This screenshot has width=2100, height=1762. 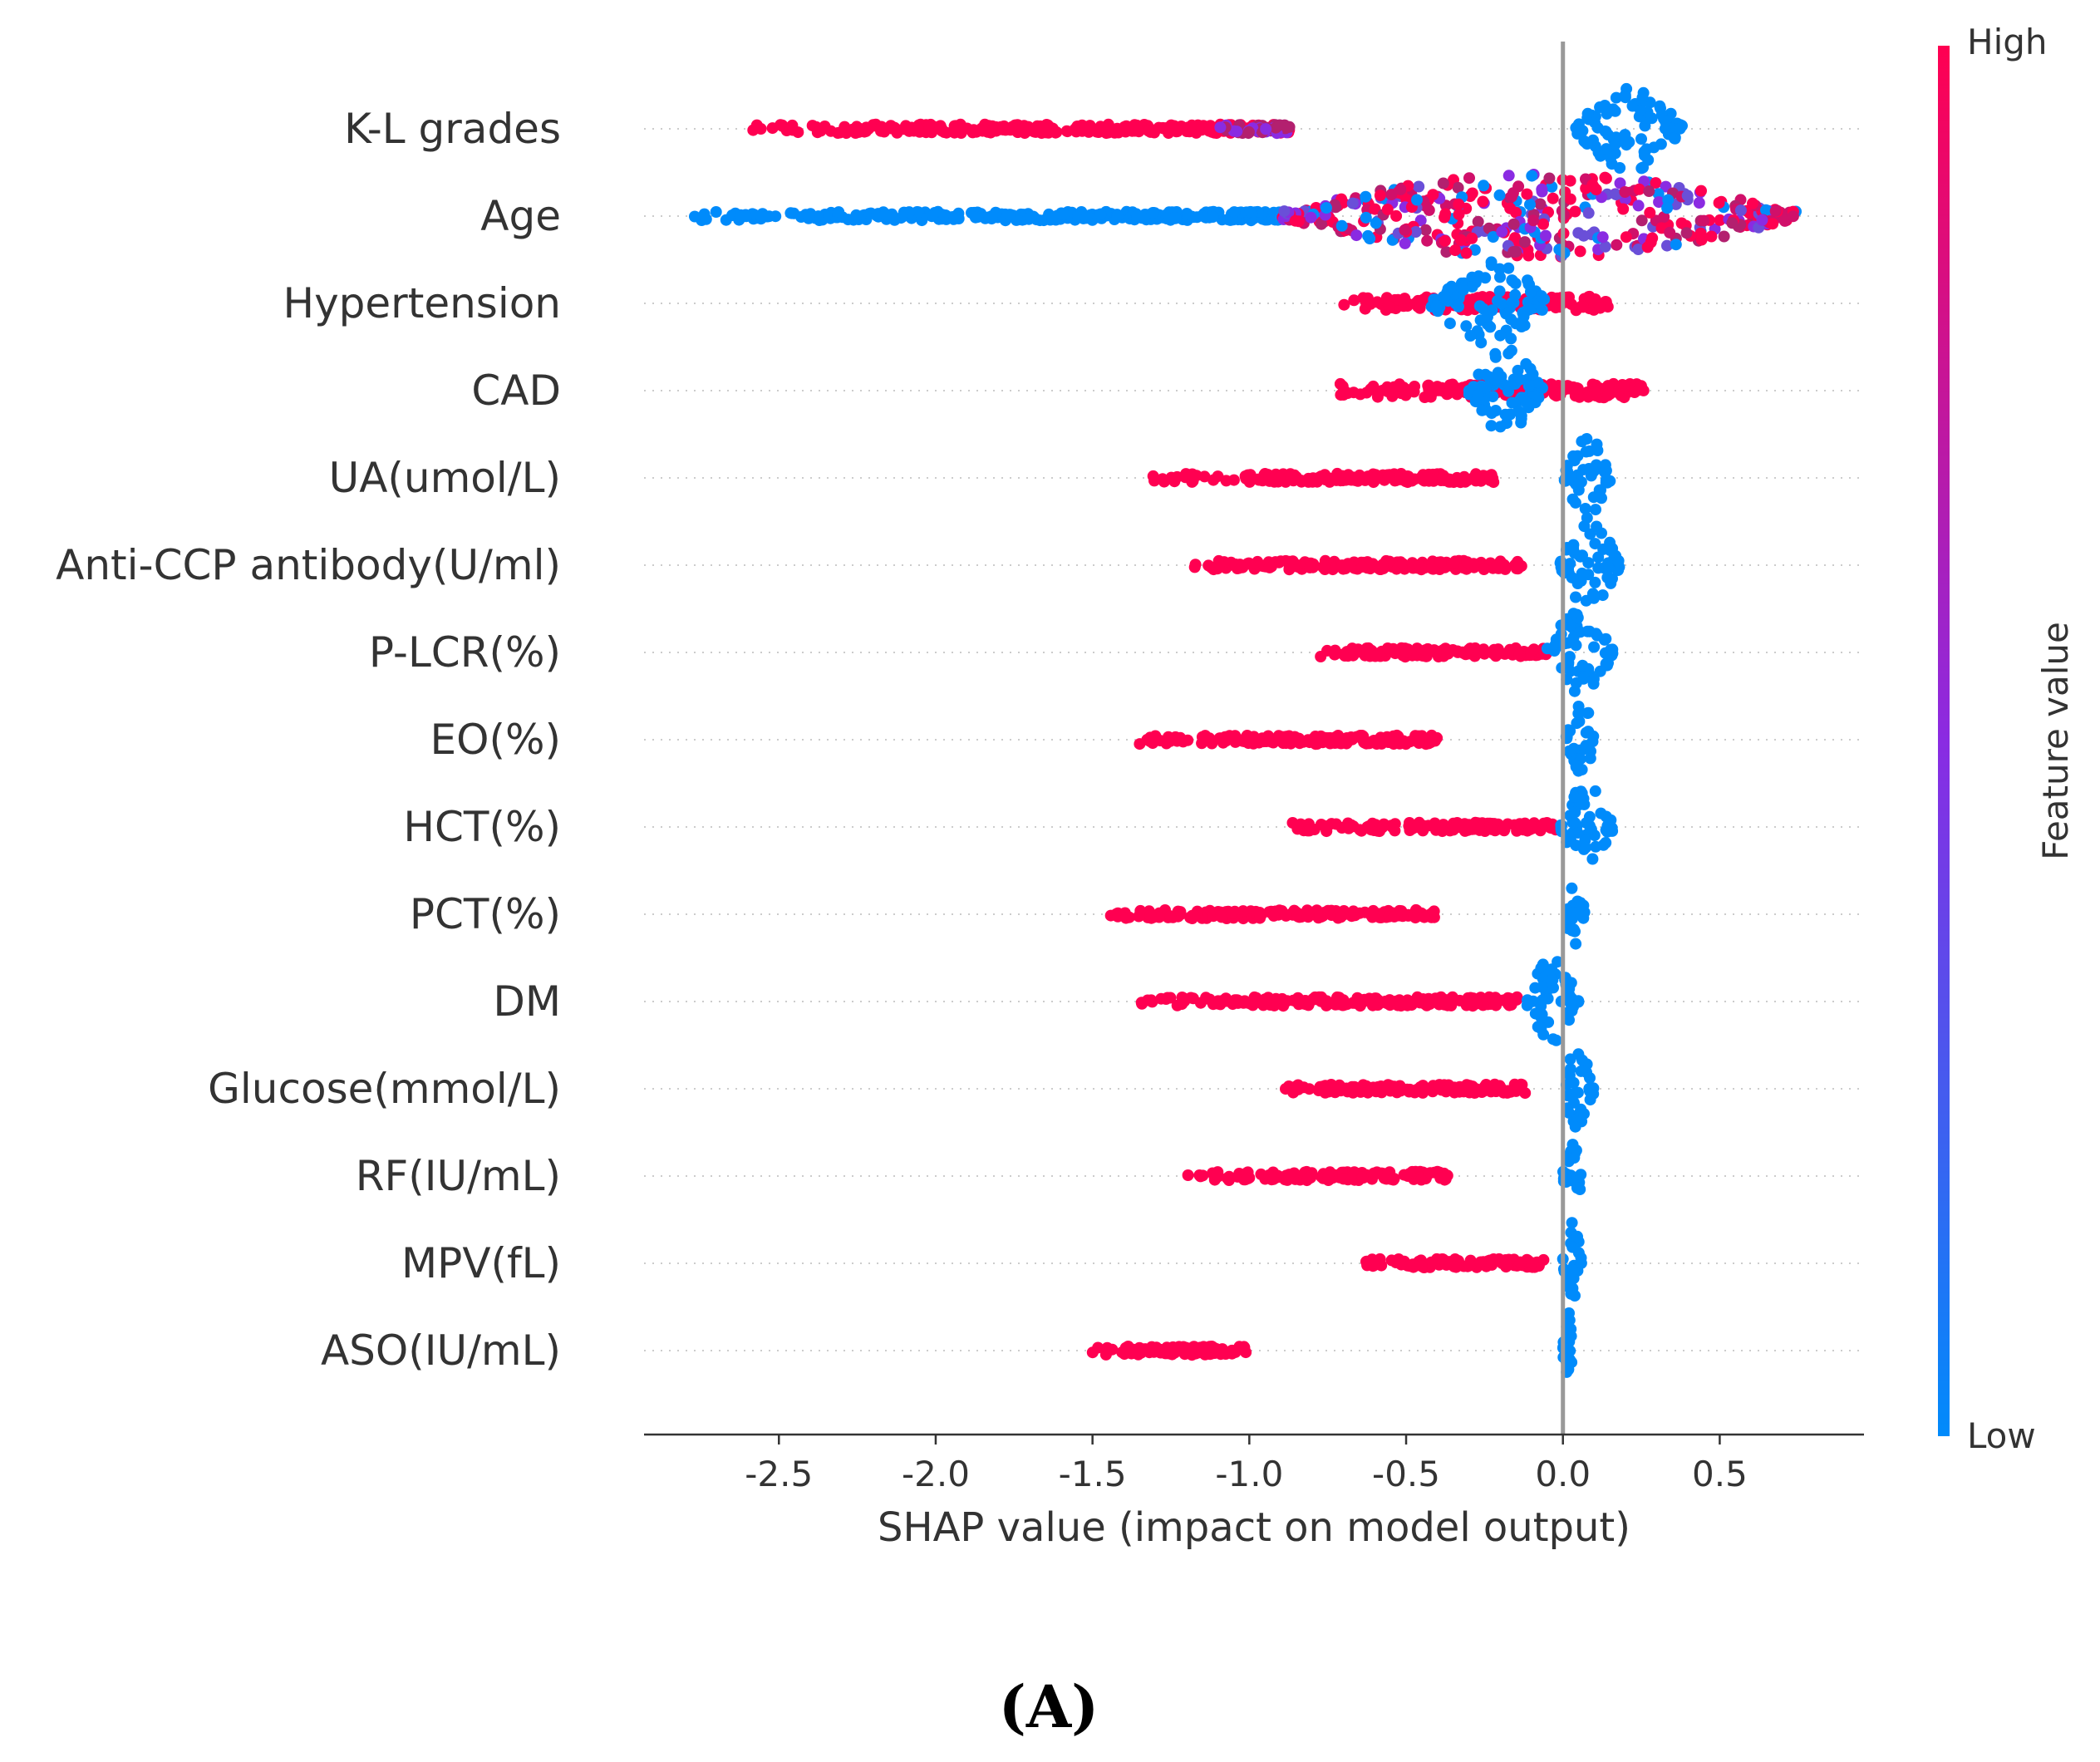 What do you see at coordinates (495, 740) in the screenshot?
I see `feature-label: EO(%)` at bounding box center [495, 740].